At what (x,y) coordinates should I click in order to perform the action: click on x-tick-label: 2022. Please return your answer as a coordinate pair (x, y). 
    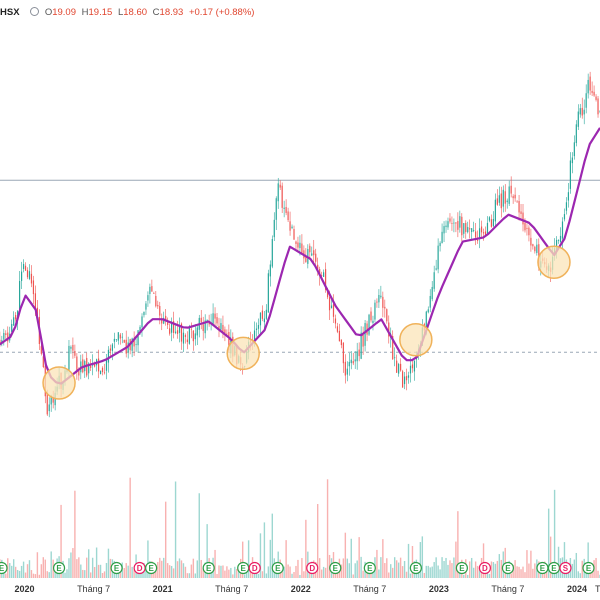
    Looking at the image, I should click on (301, 589).